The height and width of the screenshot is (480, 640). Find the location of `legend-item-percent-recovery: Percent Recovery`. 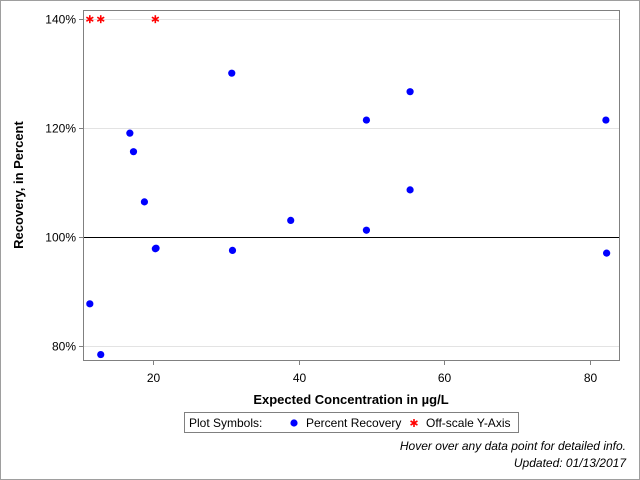

legend-item-percent-recovery: Percent Recovery is located at coordinates (353, 423).